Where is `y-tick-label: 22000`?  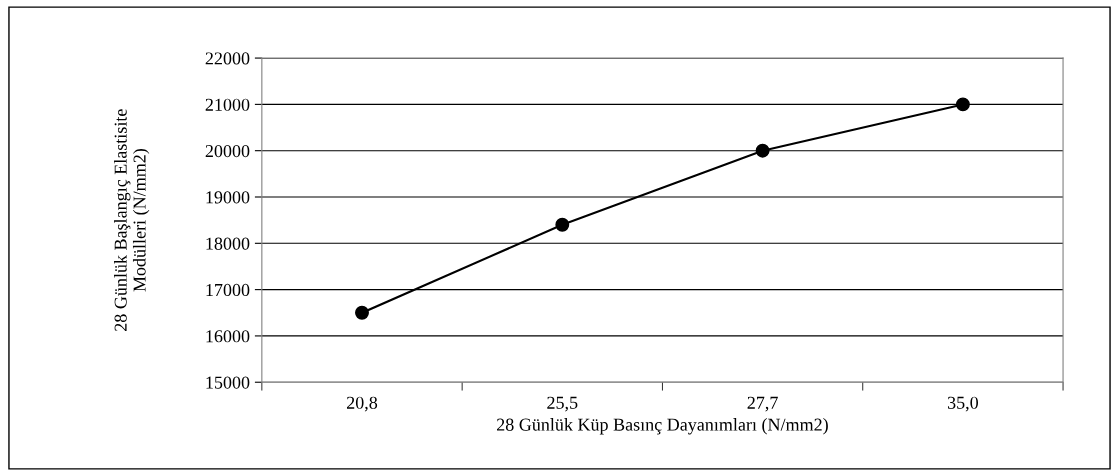 y-tick-label: 22000 is located at coordinates (227, 58).